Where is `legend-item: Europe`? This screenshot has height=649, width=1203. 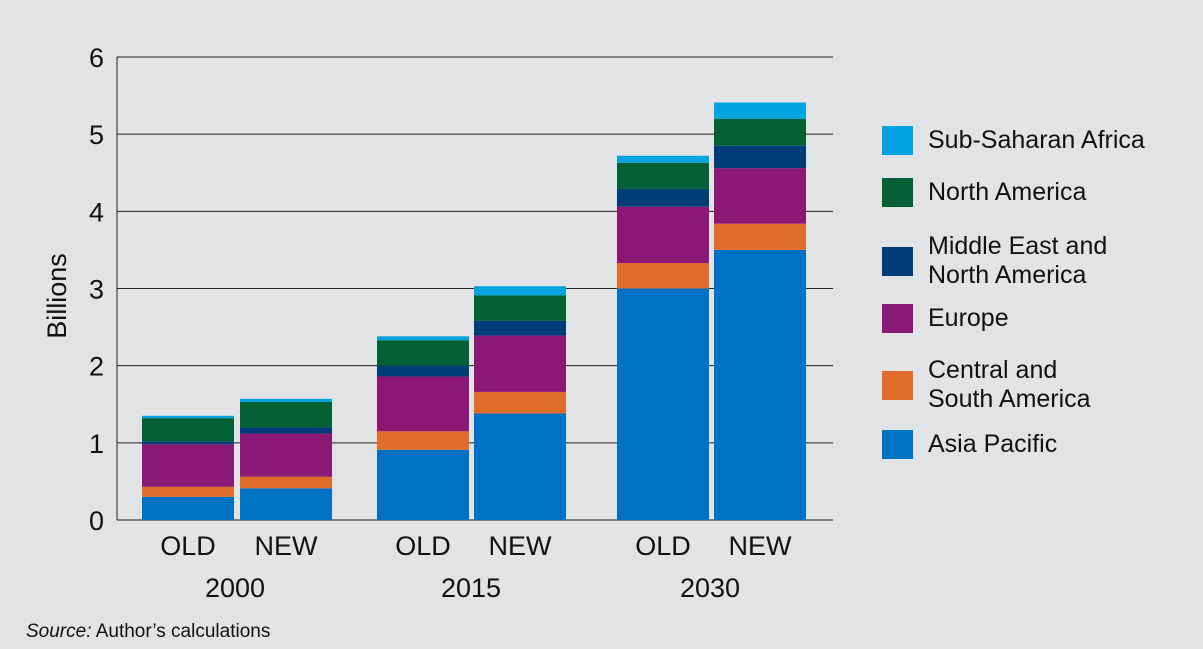 legend-item: Europe is located at coordinates (945, 318).